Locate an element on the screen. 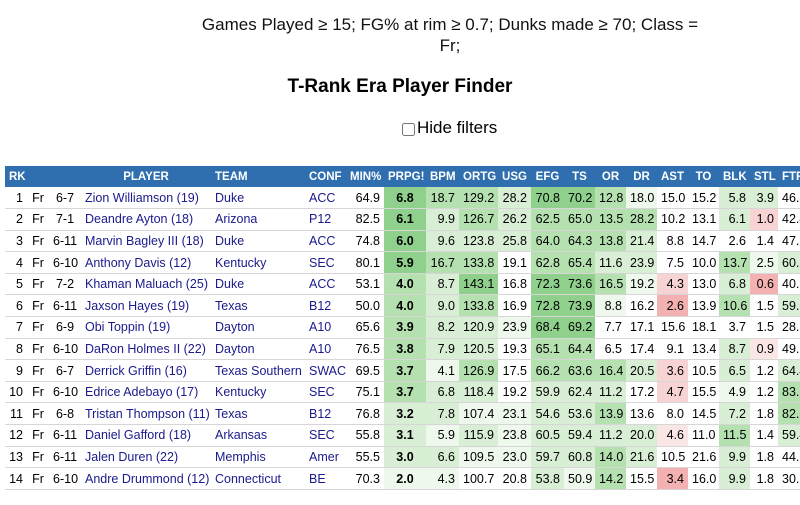  class-cell: Fr is located at coordinates (38, 392).